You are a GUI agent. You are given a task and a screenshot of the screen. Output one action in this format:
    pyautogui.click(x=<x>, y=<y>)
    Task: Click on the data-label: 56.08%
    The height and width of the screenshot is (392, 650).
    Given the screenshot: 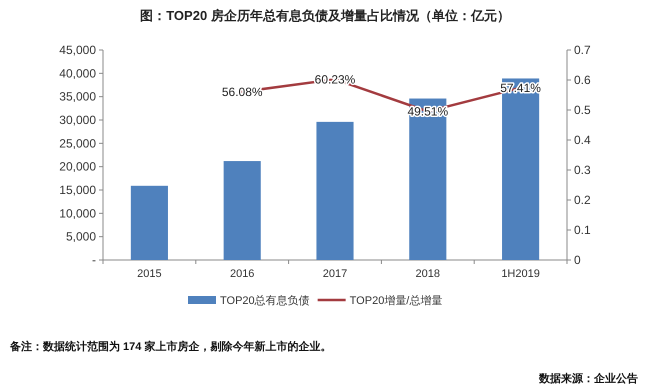 What is the action you would take?
    pyautogui.click(x=242, y=91)
    